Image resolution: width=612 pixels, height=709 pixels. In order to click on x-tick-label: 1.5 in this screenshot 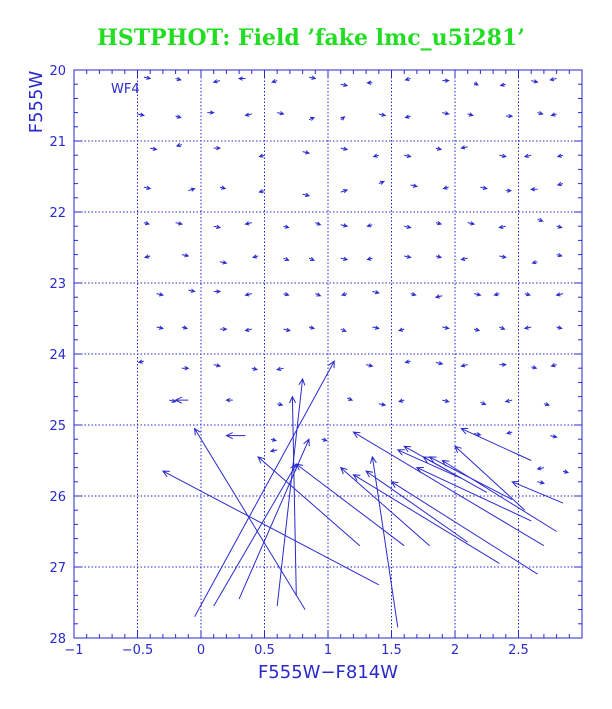, I will do `click(391, 650)`.